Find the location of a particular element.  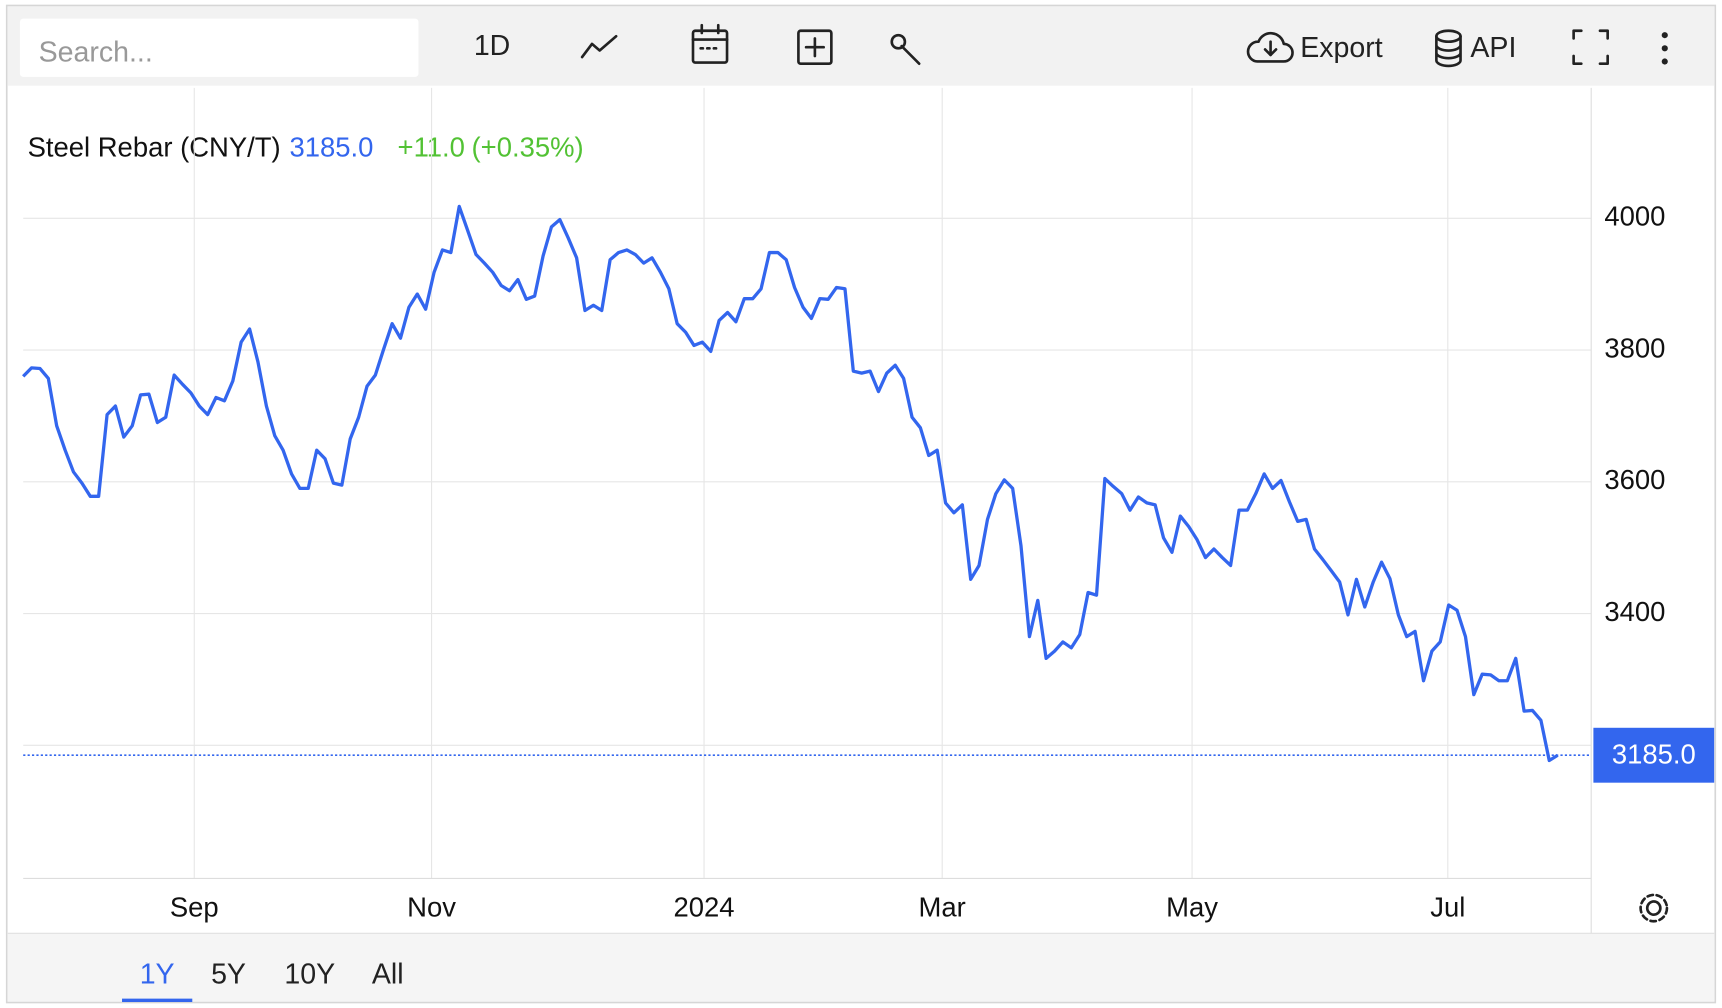

add-indicator-icon is located at coordinates (815, 47).